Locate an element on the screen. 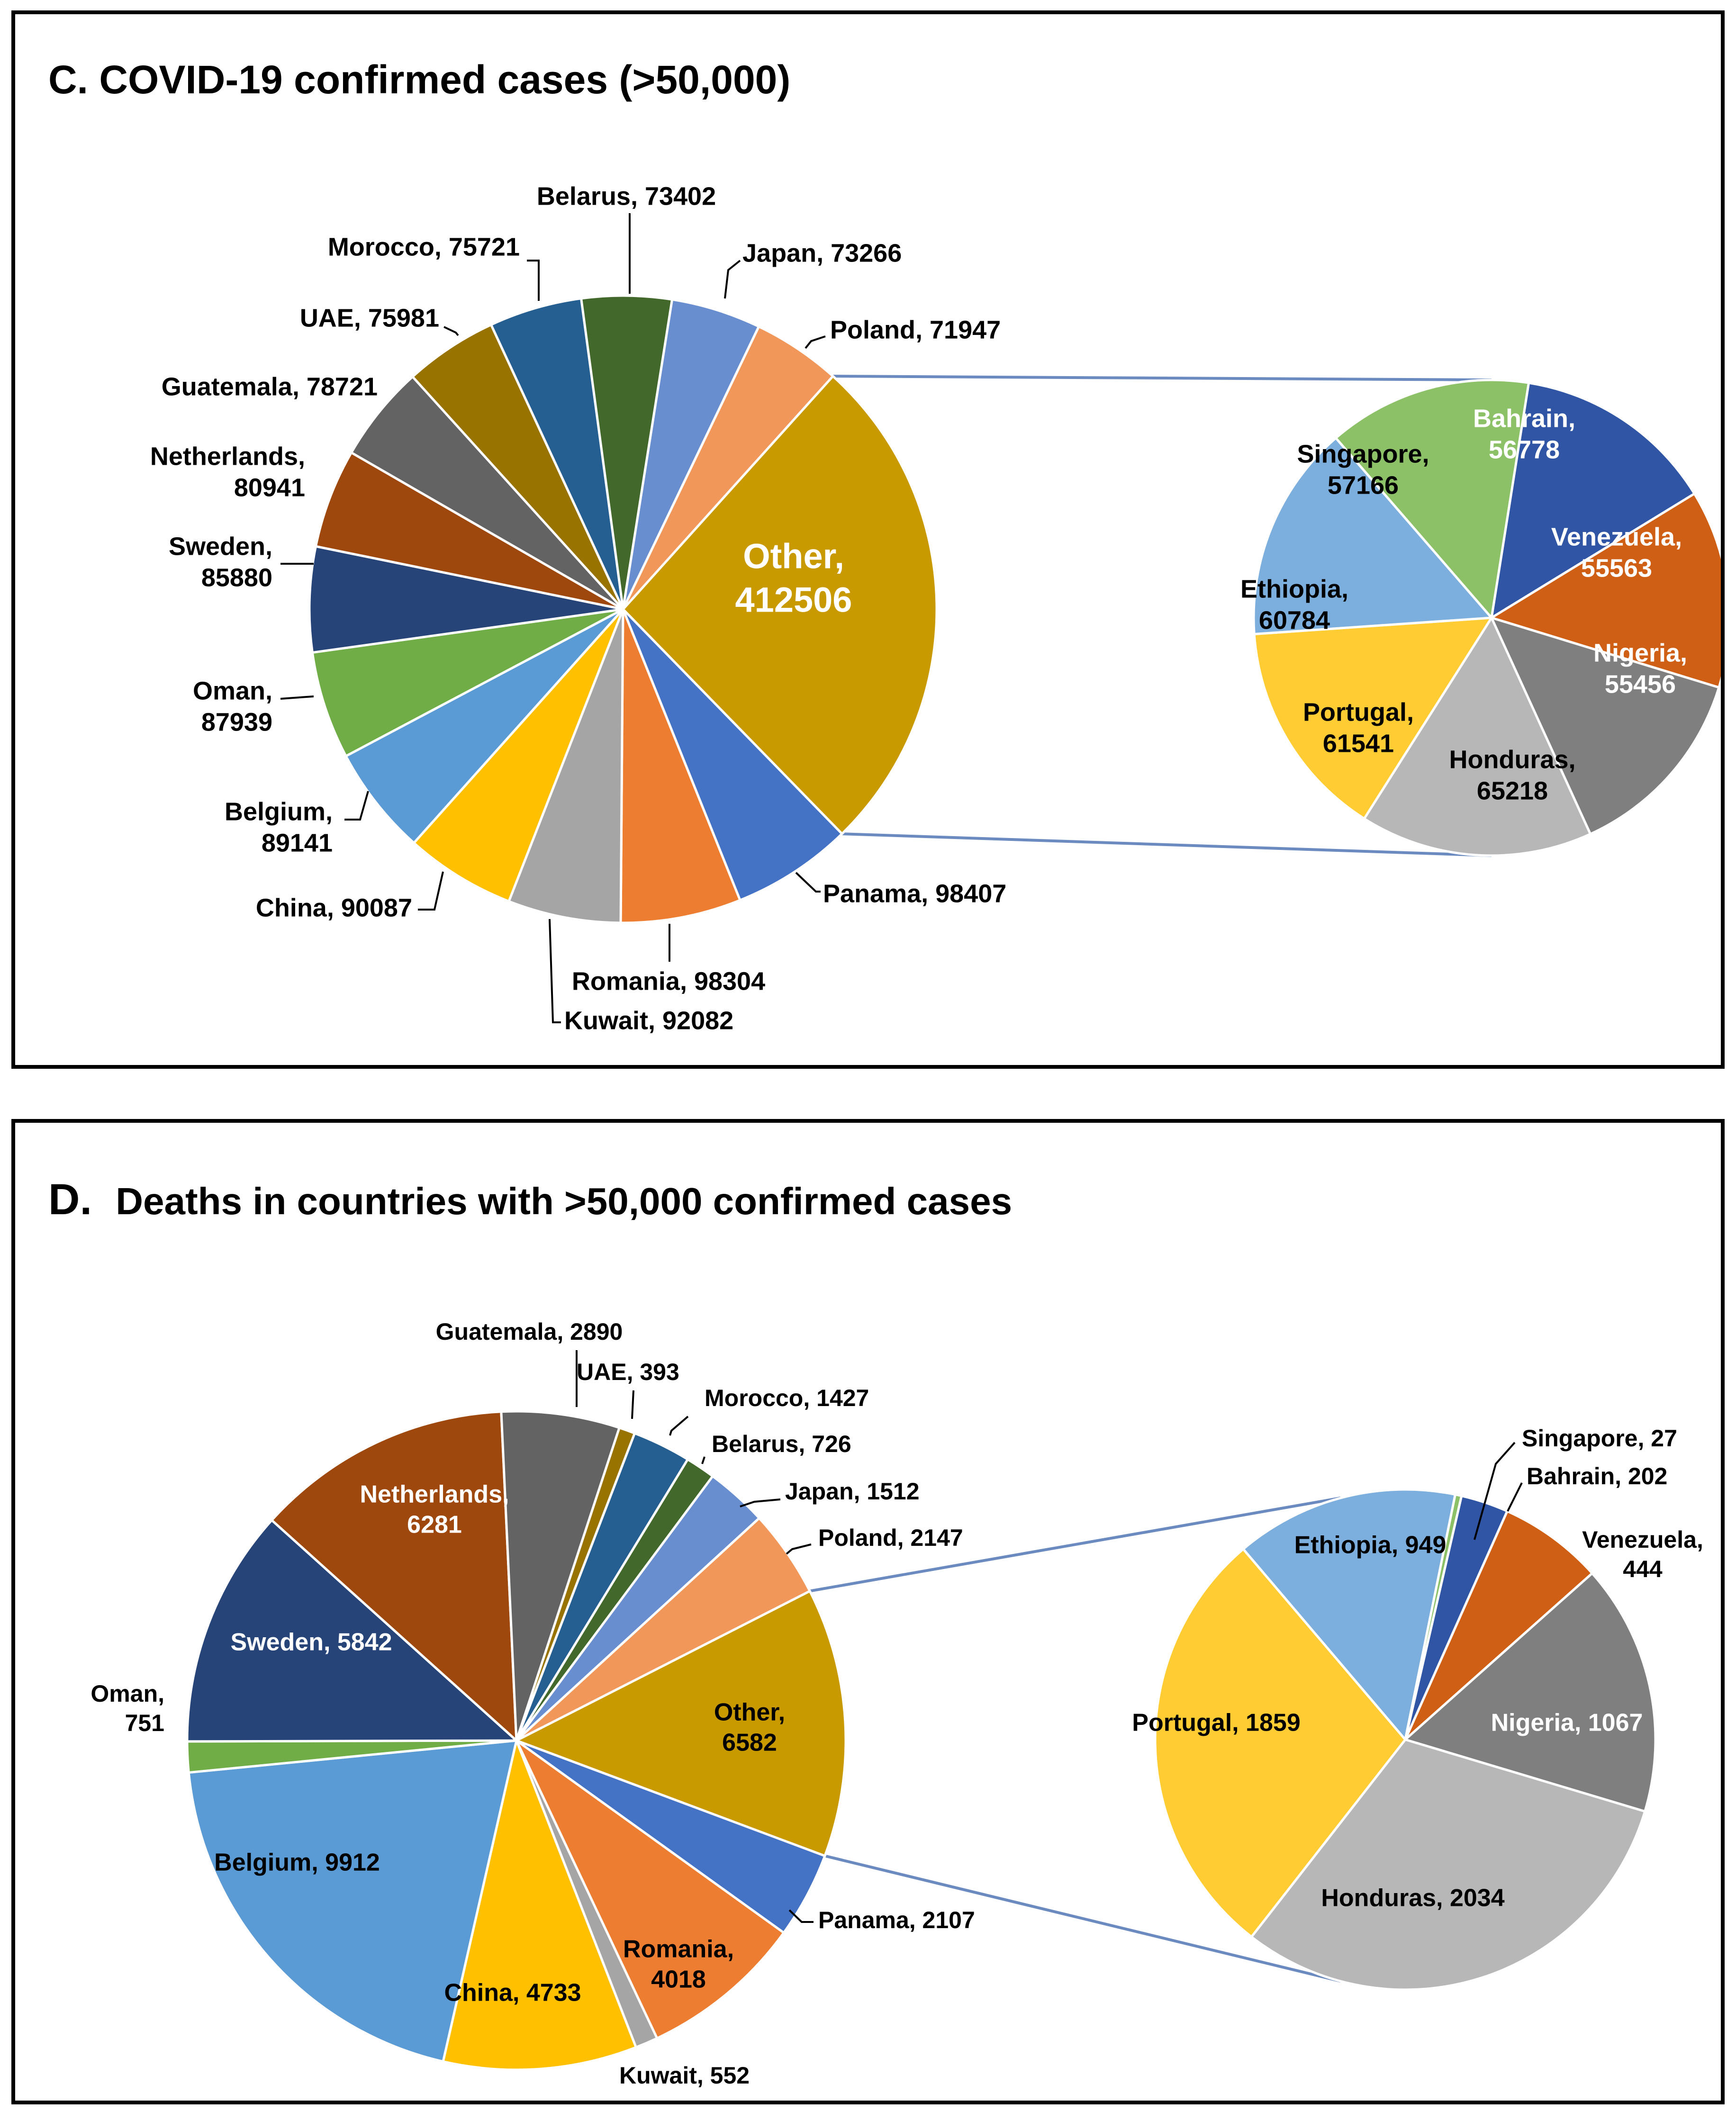  c-label-uae: UAE, 75981 is located at coordinates (369, 318).